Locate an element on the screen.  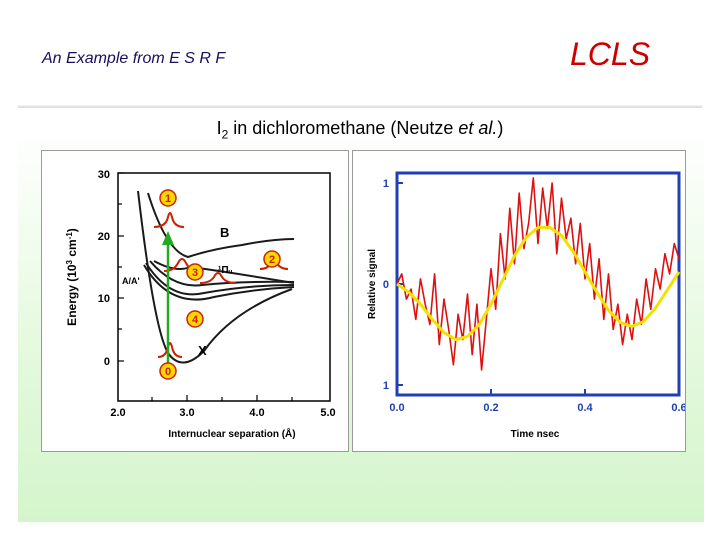
marker-label: 0 is located at coordinates (168, 372).